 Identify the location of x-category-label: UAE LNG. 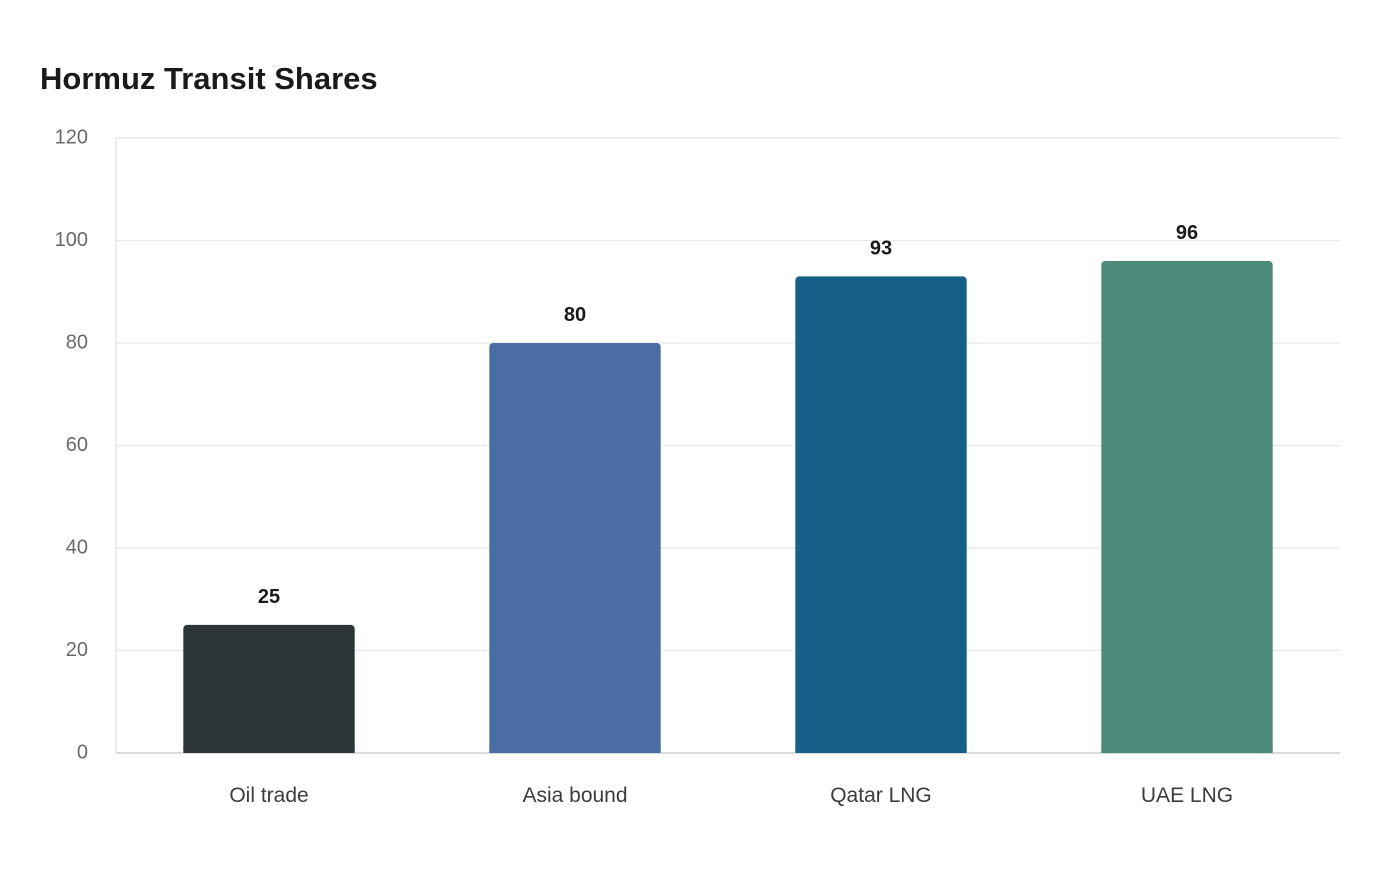
(1187, 795).